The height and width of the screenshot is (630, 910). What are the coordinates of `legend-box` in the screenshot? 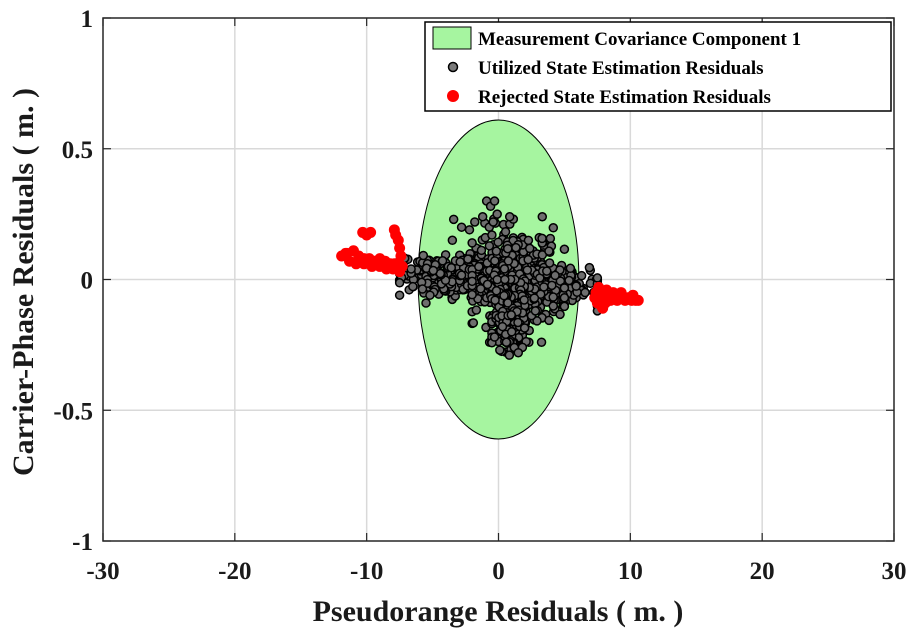 It's located at (658, 66).